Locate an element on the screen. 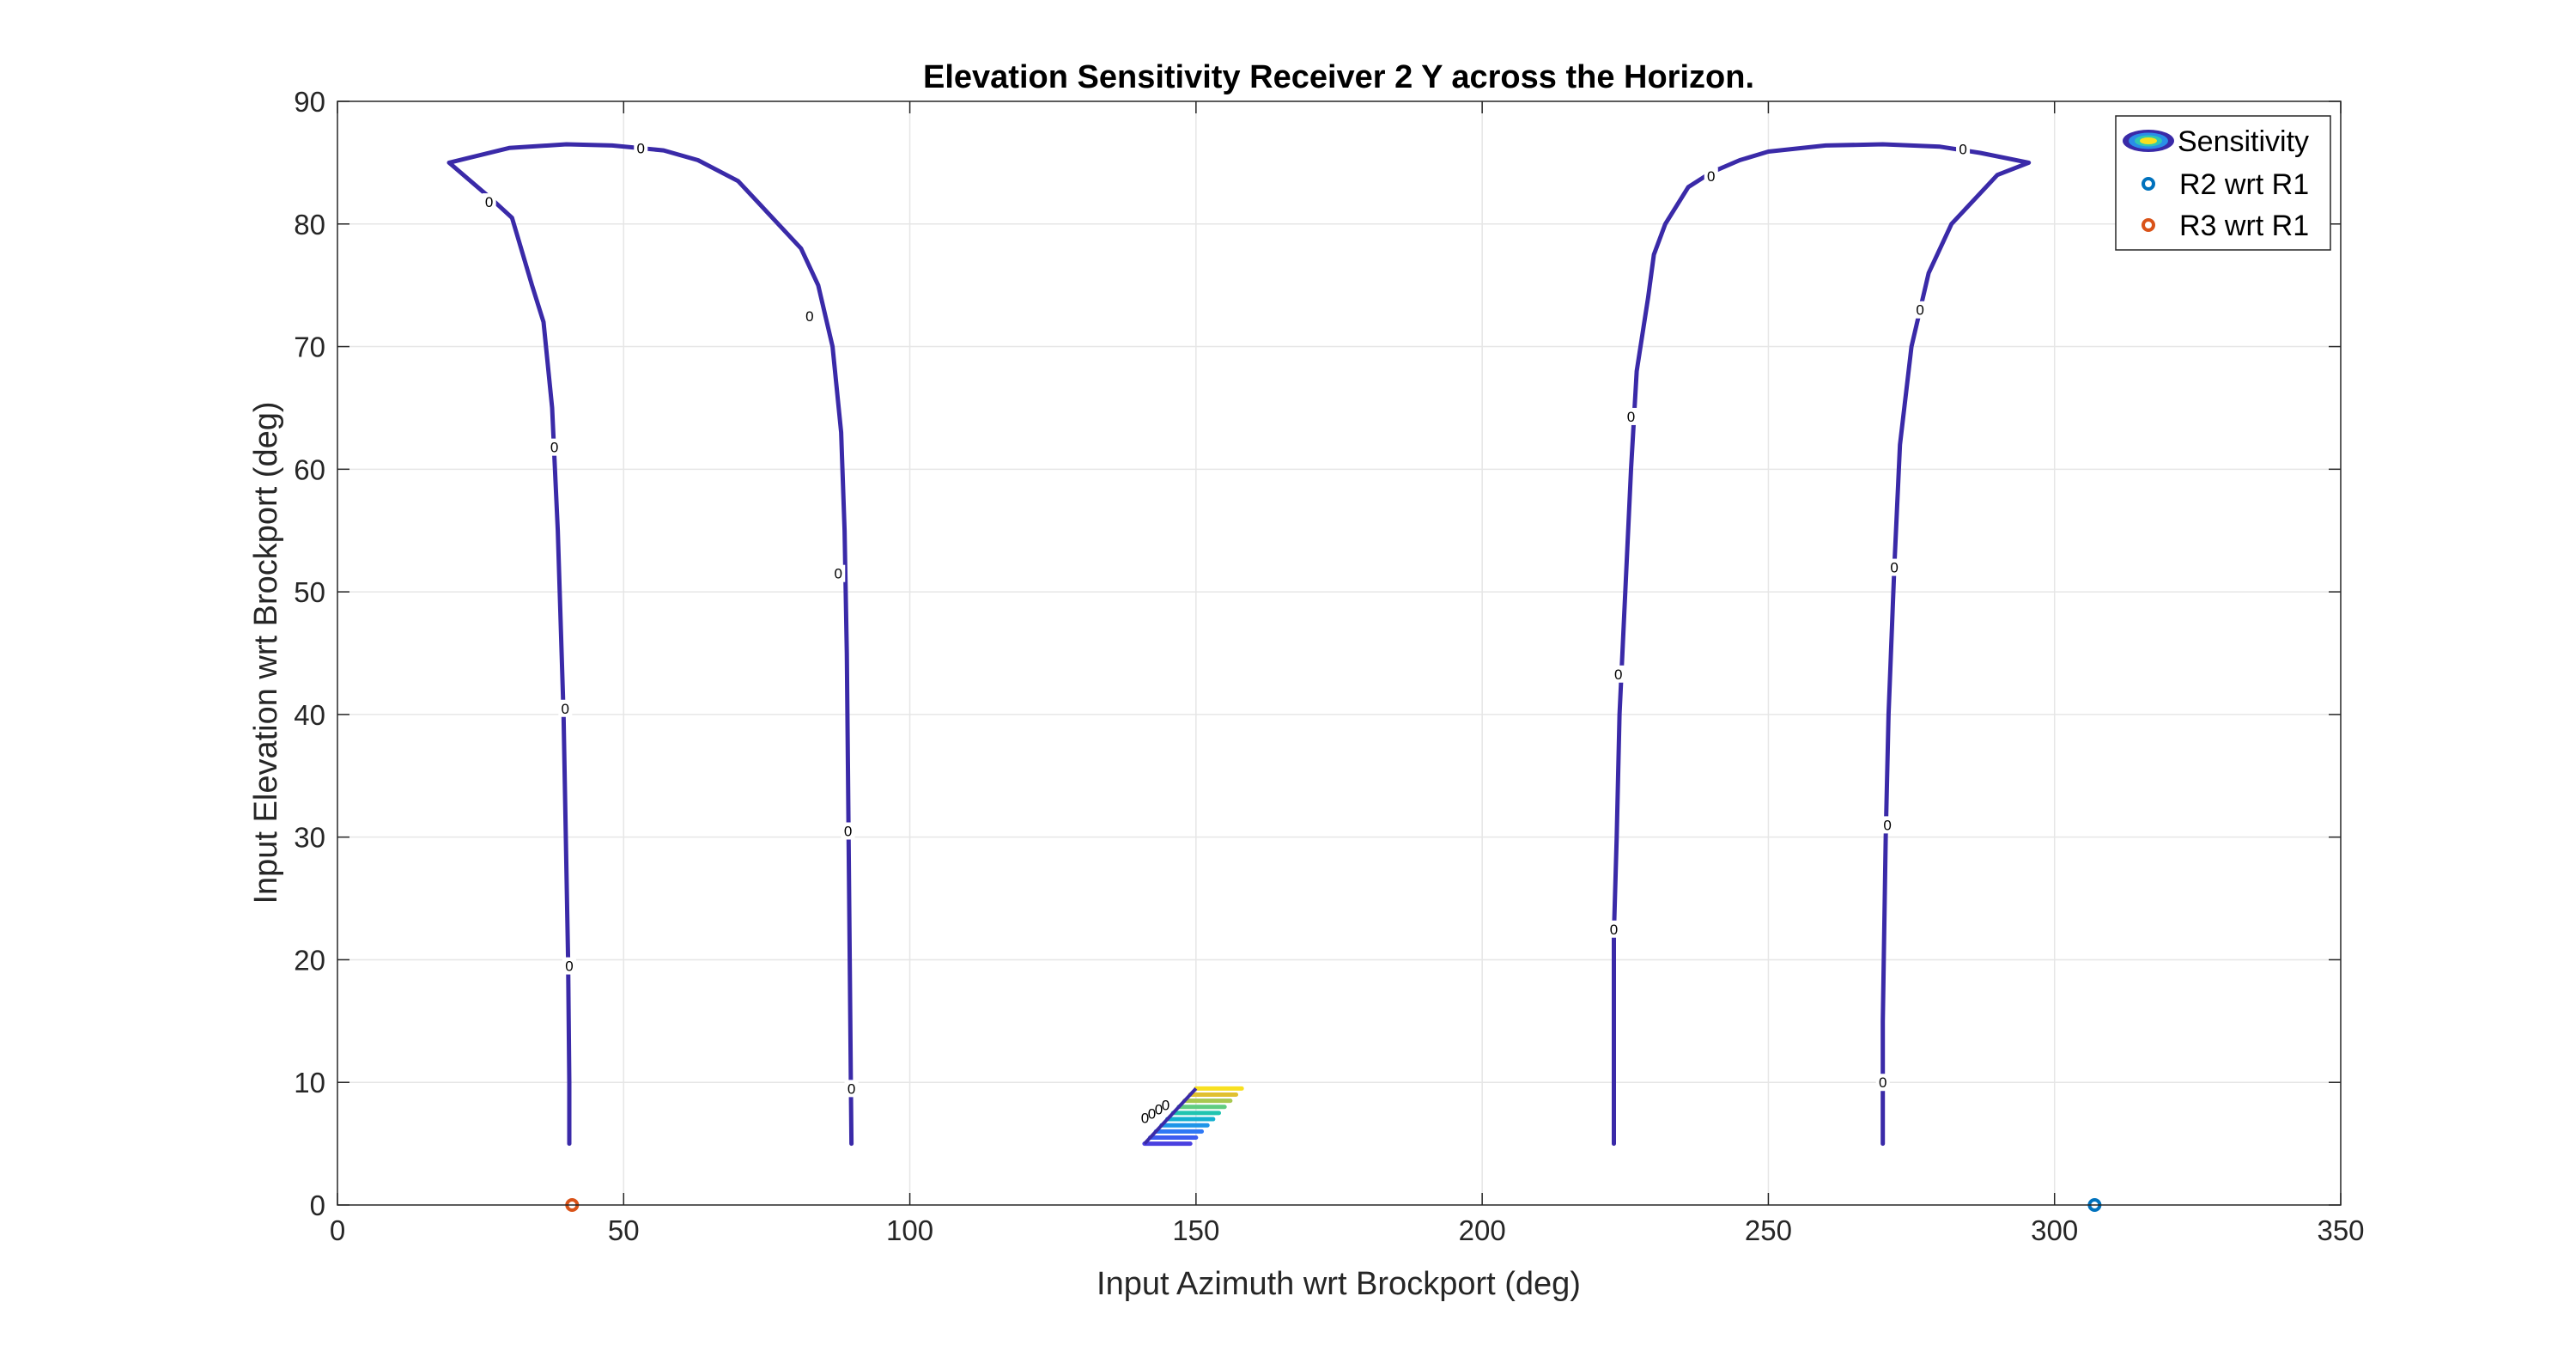  legend-item-sensitivity: Sensitivity is located at coordinates (2216, 141).